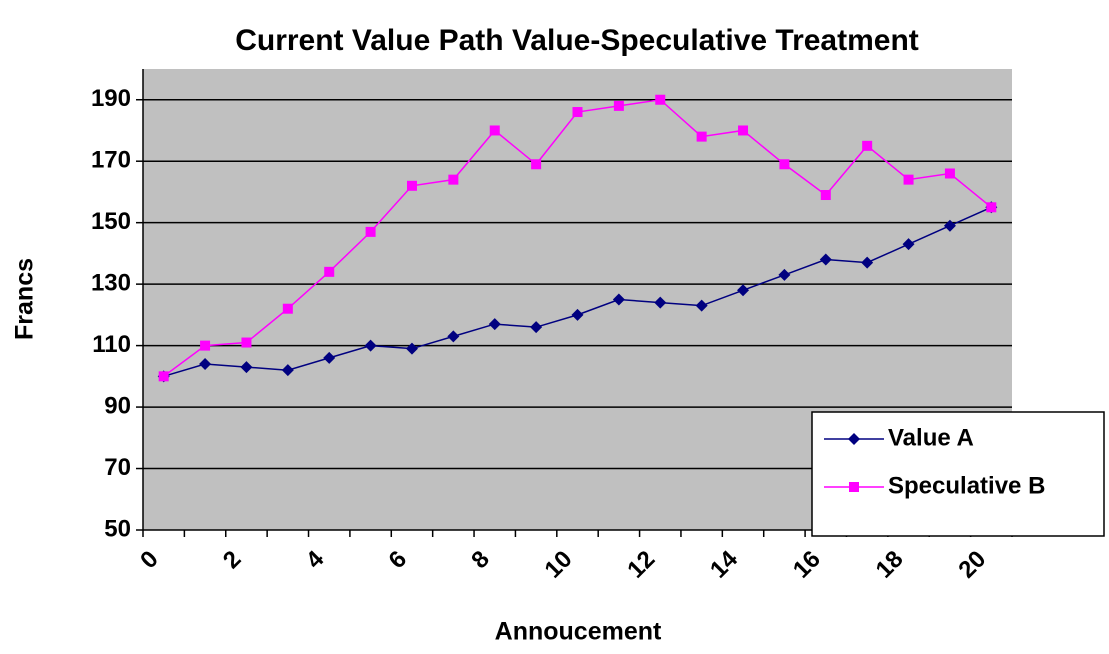 The width and height of the screenshot is (1109, 654). What do you see at coordinates (111, 221) in the screenshot?
I see `y-tick-label: 150` at bounding box center [111, 221].